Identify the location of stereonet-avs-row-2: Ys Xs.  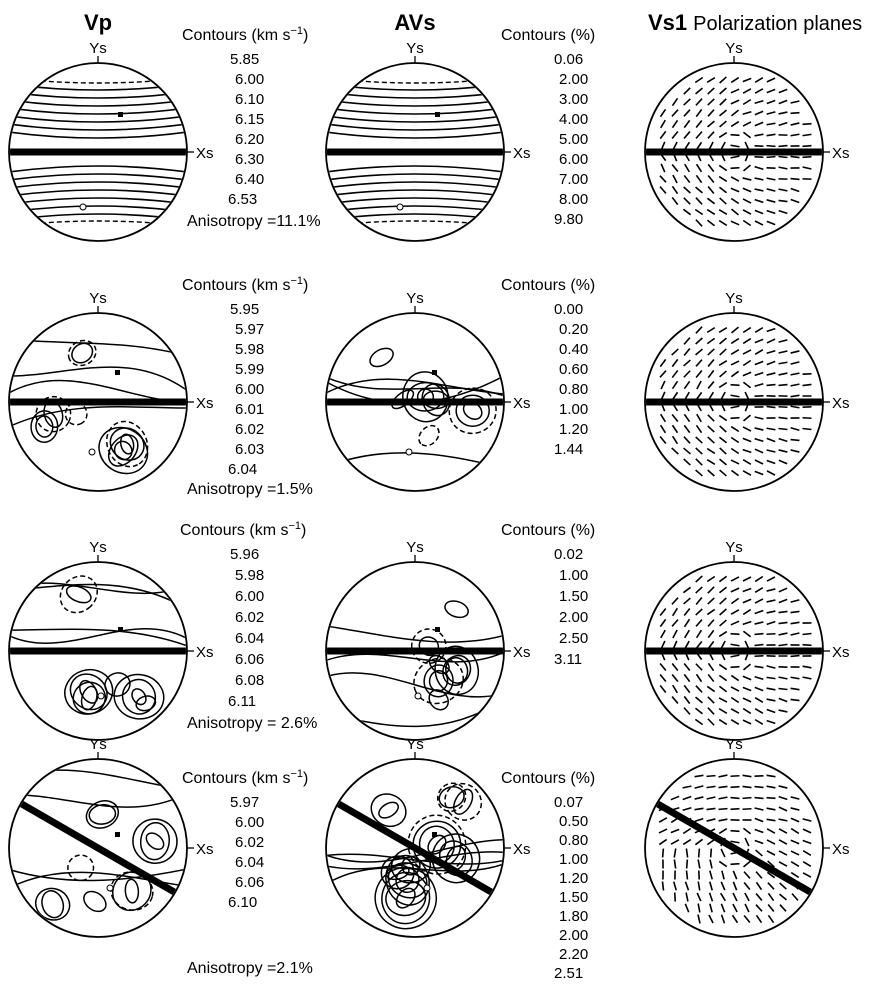
(428, 391).